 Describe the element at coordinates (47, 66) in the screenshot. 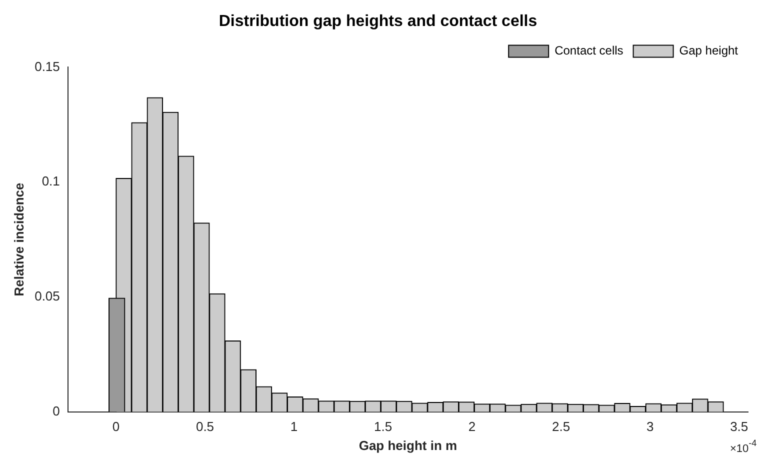

I see `y-tick-label: 0.15` at that location.